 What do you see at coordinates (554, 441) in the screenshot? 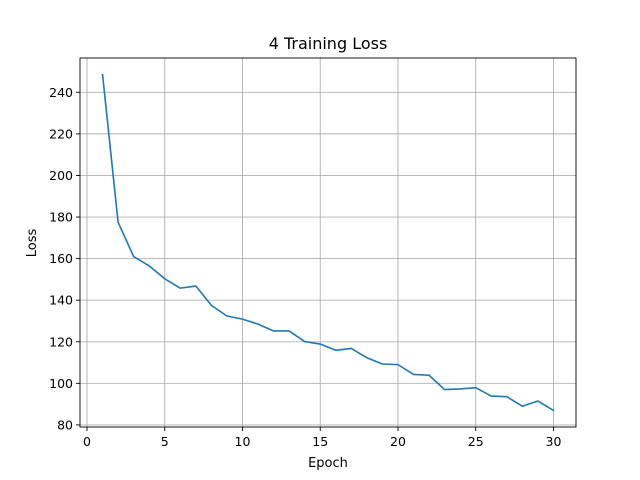
I see `x-tick-label: 30` at bounding box center [554, 441].